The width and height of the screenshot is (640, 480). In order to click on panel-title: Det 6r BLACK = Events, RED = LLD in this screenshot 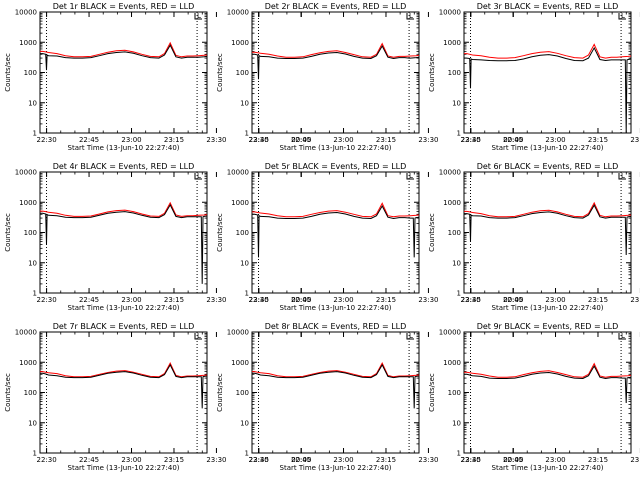, I will do `click(548, 166)`.